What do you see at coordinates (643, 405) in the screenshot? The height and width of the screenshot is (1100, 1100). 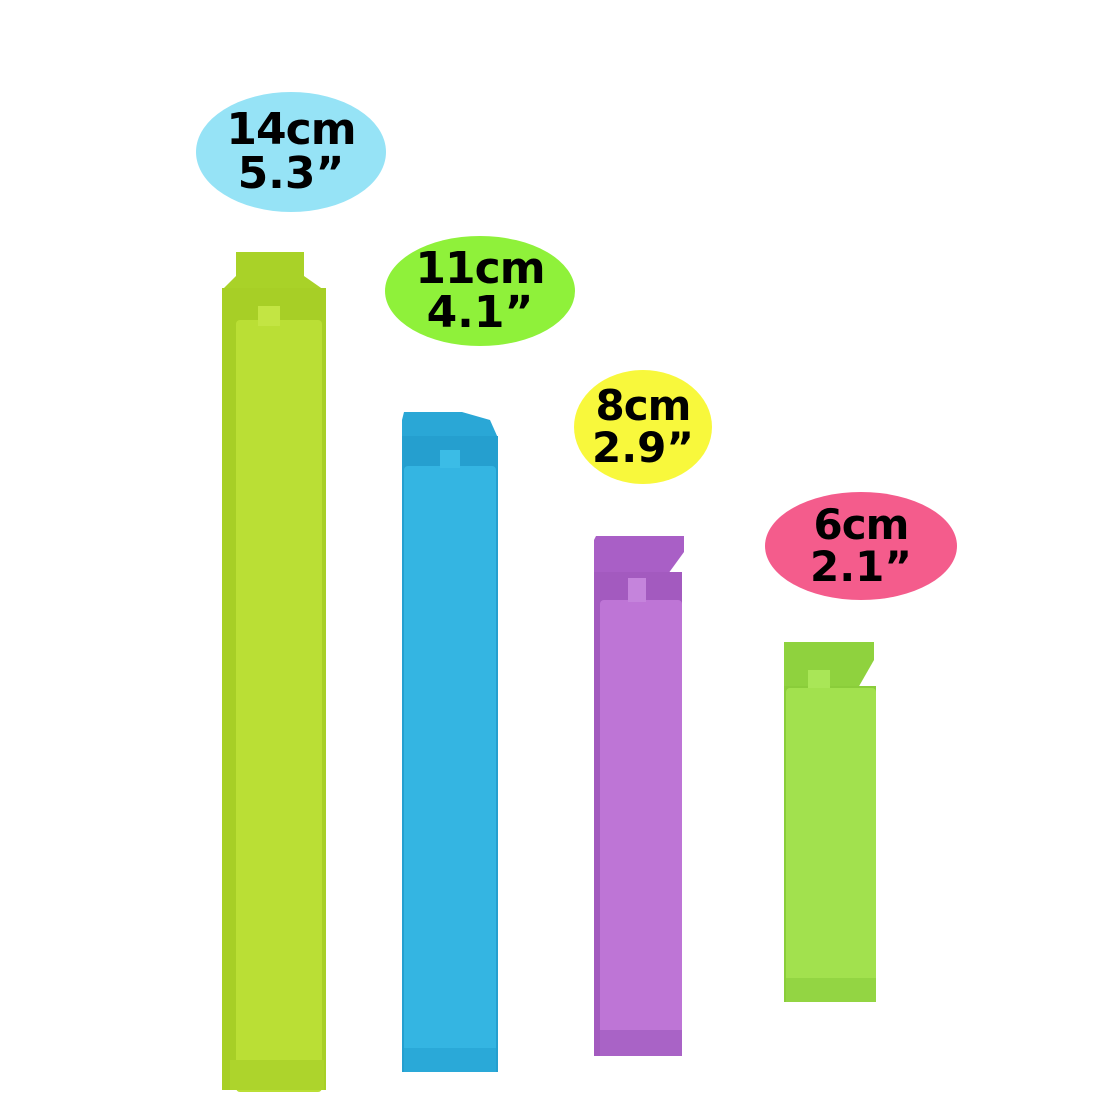 I see `size-label-8cm-metric: 8cm` at bounding box center [643, 405].